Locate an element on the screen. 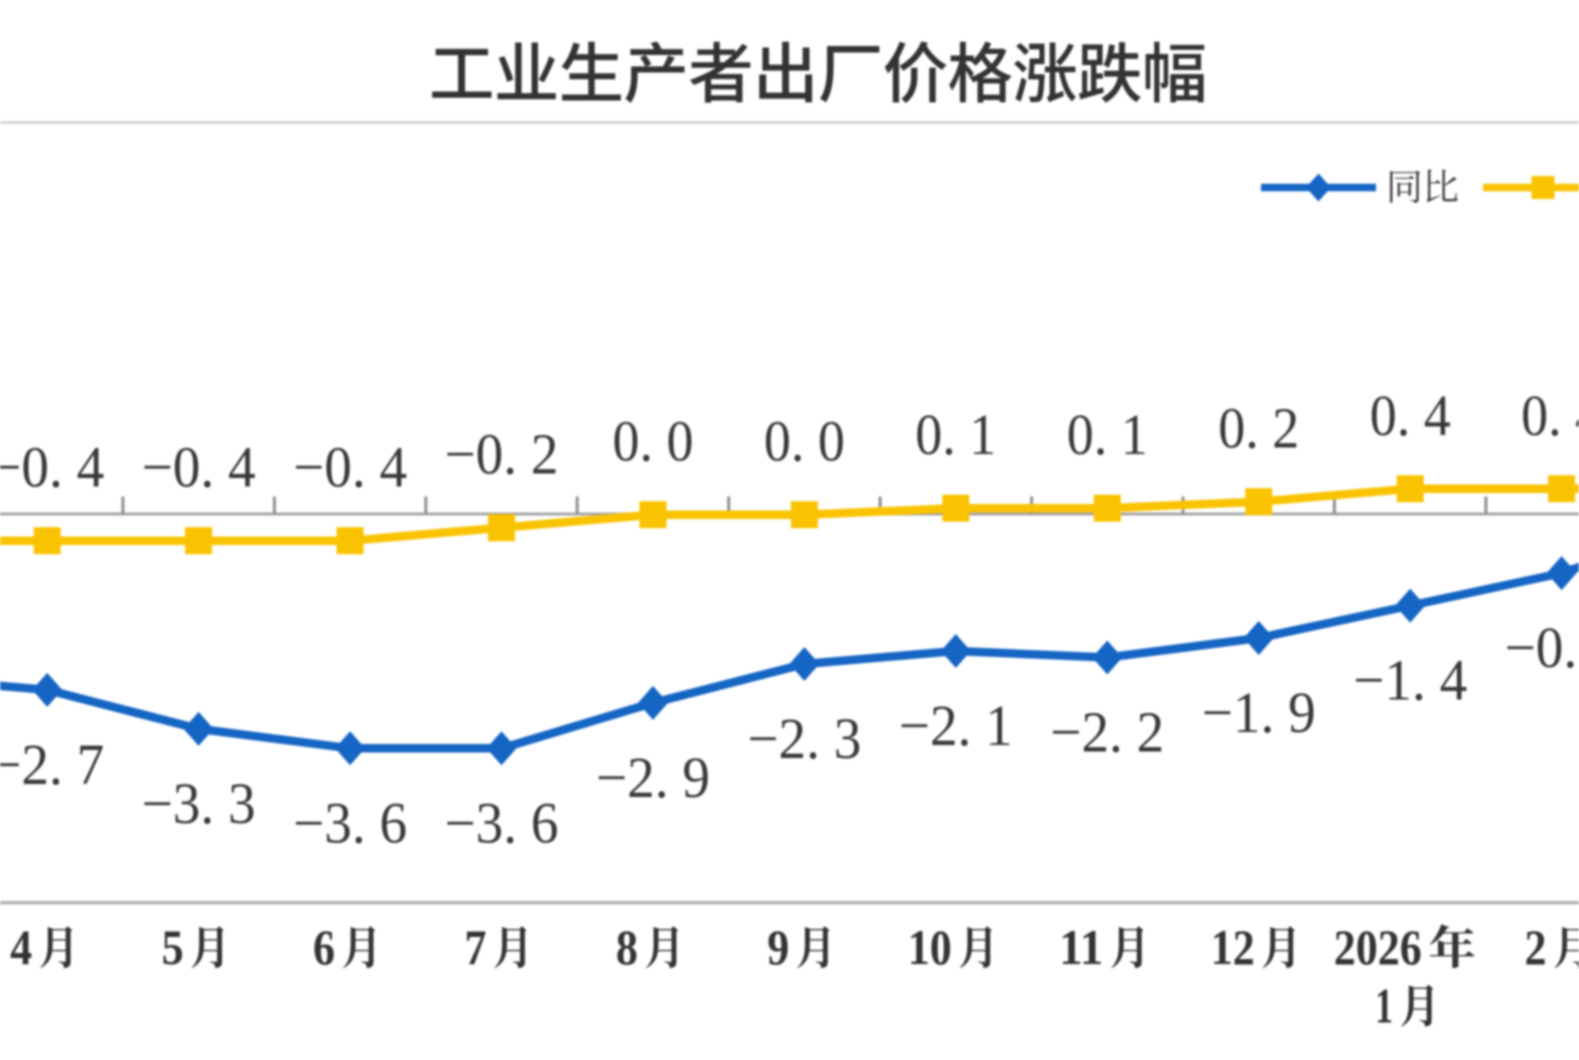  svg-text: 11 is located at coordinates (1081, 947).